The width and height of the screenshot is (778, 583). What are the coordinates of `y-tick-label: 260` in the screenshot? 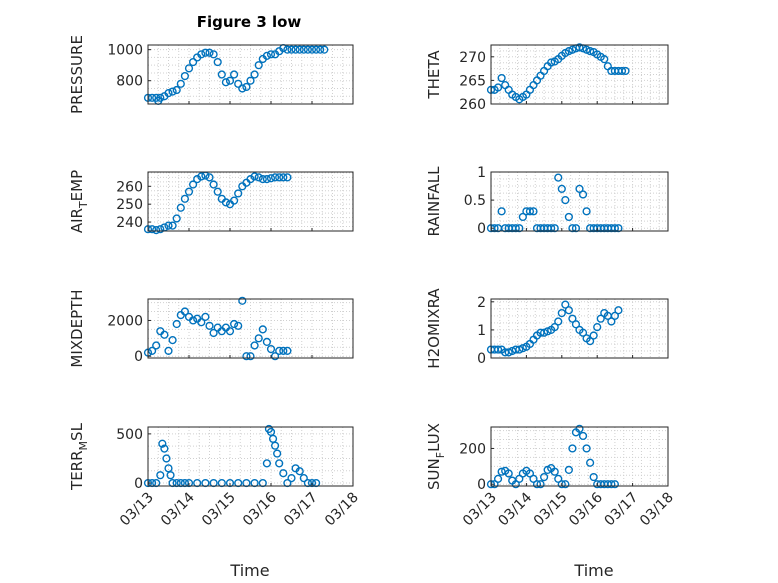 It's located at (129, 187).